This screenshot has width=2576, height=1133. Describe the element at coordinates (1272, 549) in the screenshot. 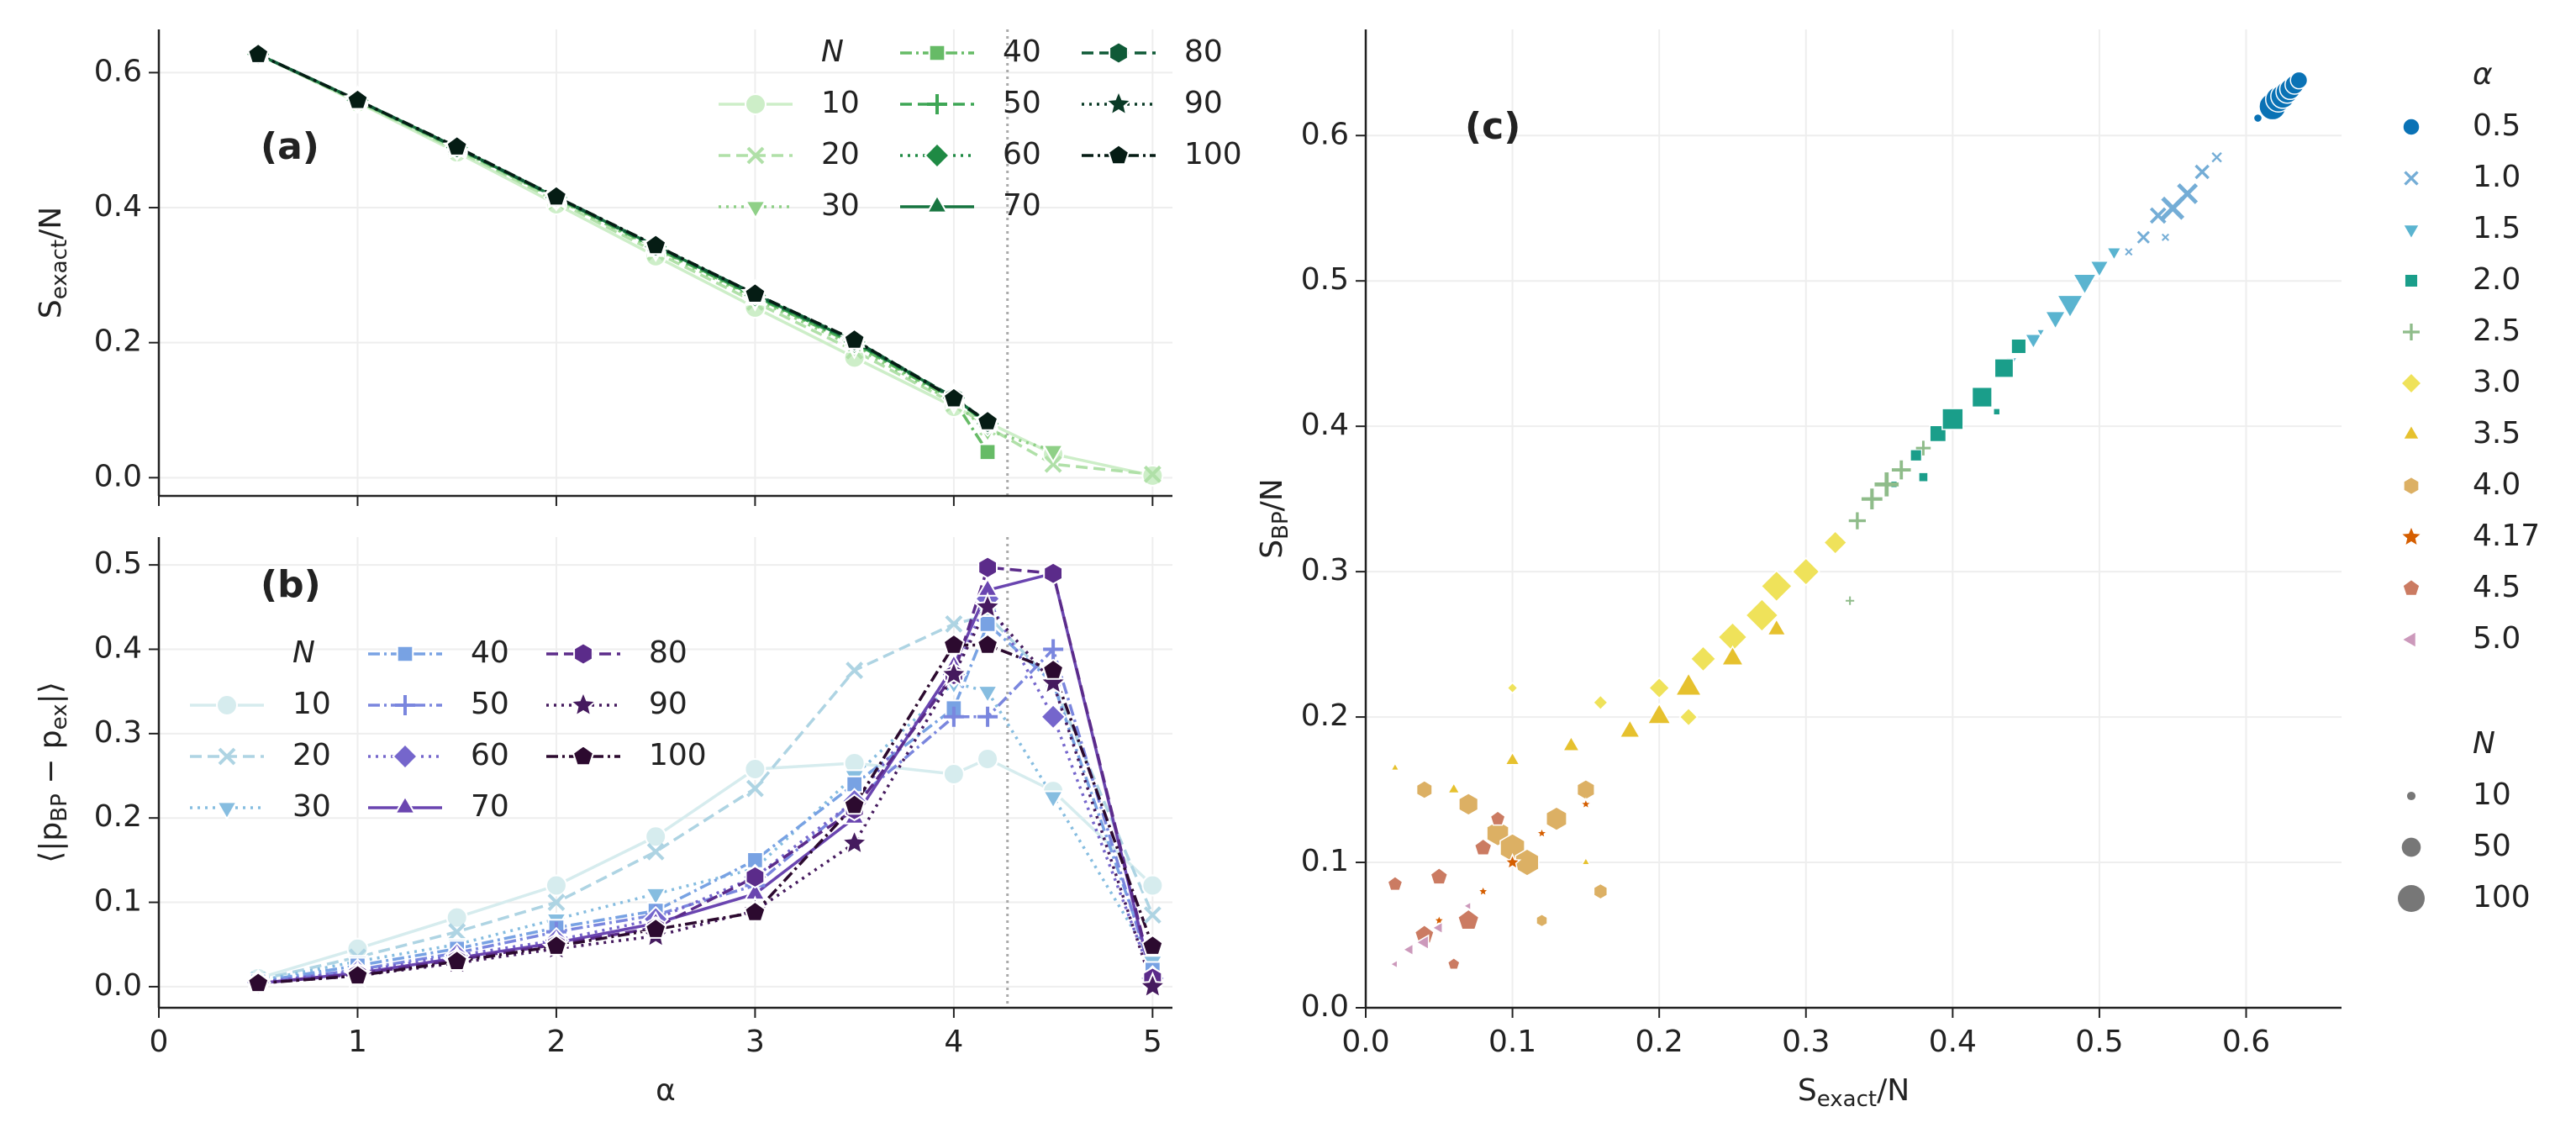

I see `label-part: S` at that location.